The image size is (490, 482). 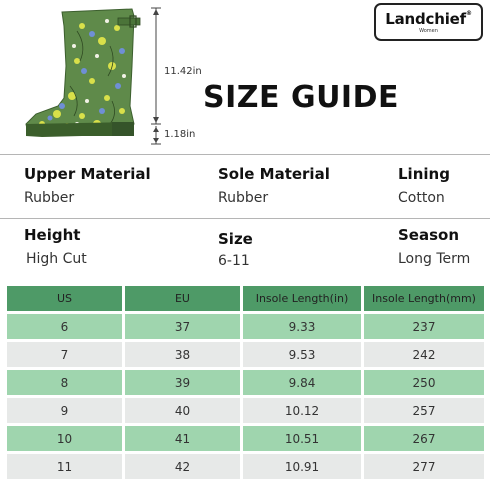 I want to click on table-row: 6 37 9.33 237, so click(x=245, y=326).